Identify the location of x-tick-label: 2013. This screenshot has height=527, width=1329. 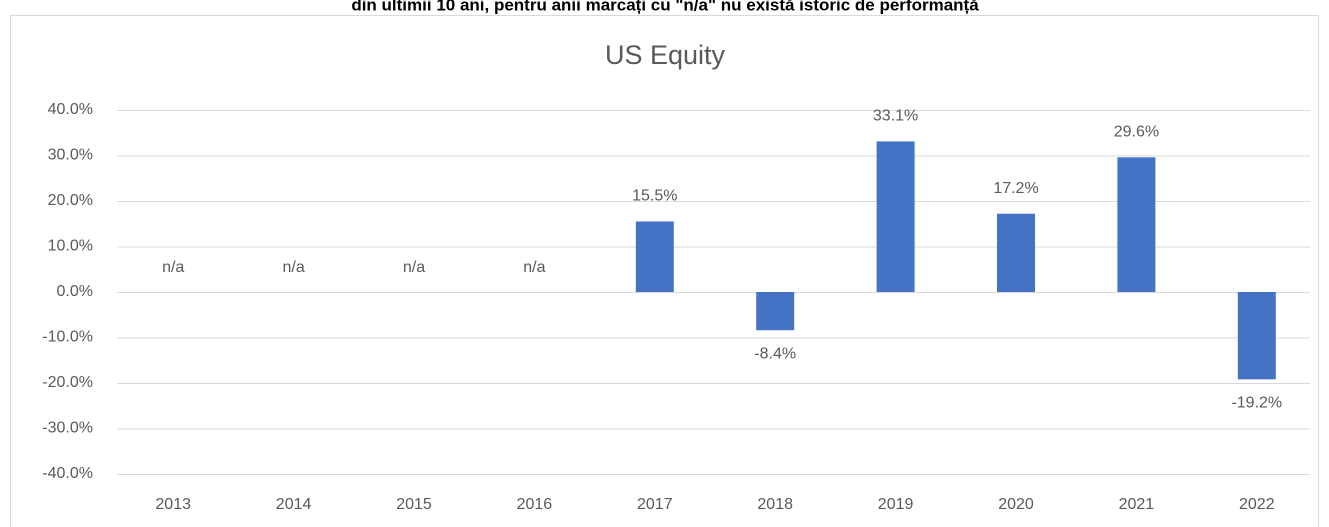
(173, 504).